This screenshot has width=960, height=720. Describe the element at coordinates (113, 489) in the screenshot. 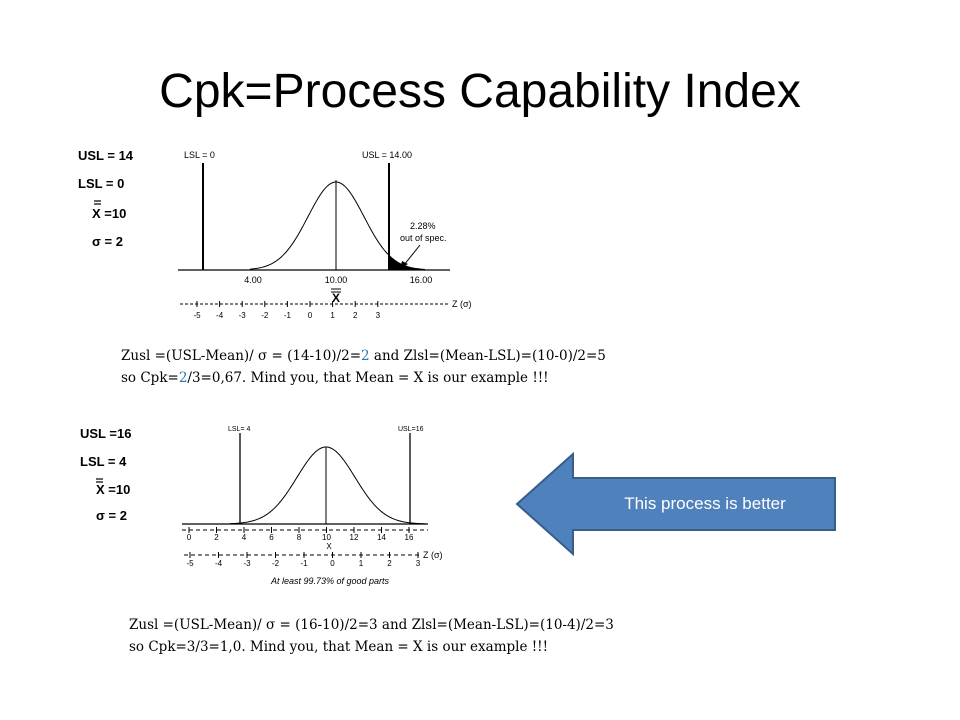

I see `chart2-xbar-param: X =10` at that location.